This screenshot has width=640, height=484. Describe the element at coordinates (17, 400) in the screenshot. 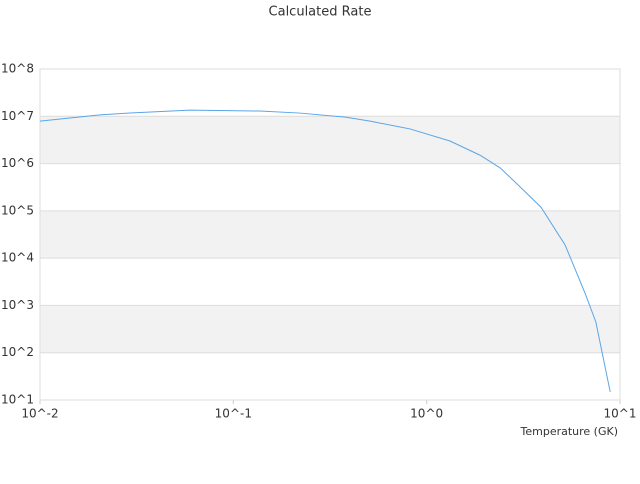

I see `y-tick-label: 10^1` at that location.